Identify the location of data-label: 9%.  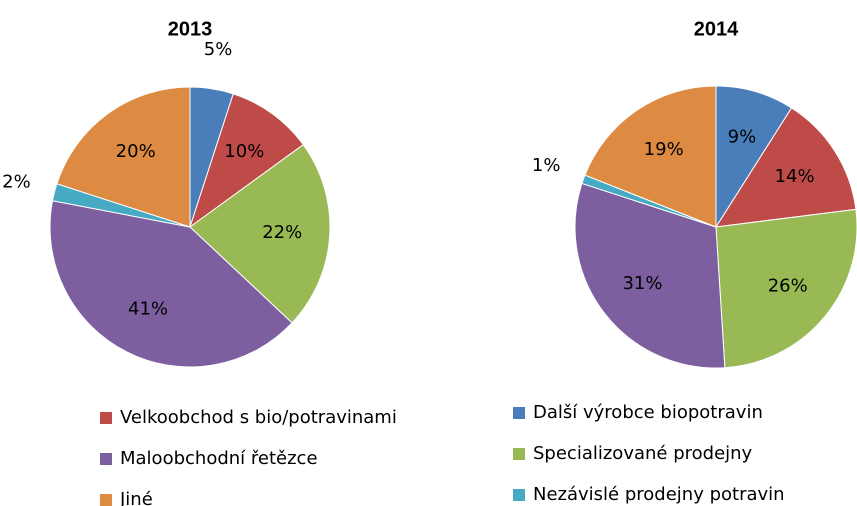
(742, 137).